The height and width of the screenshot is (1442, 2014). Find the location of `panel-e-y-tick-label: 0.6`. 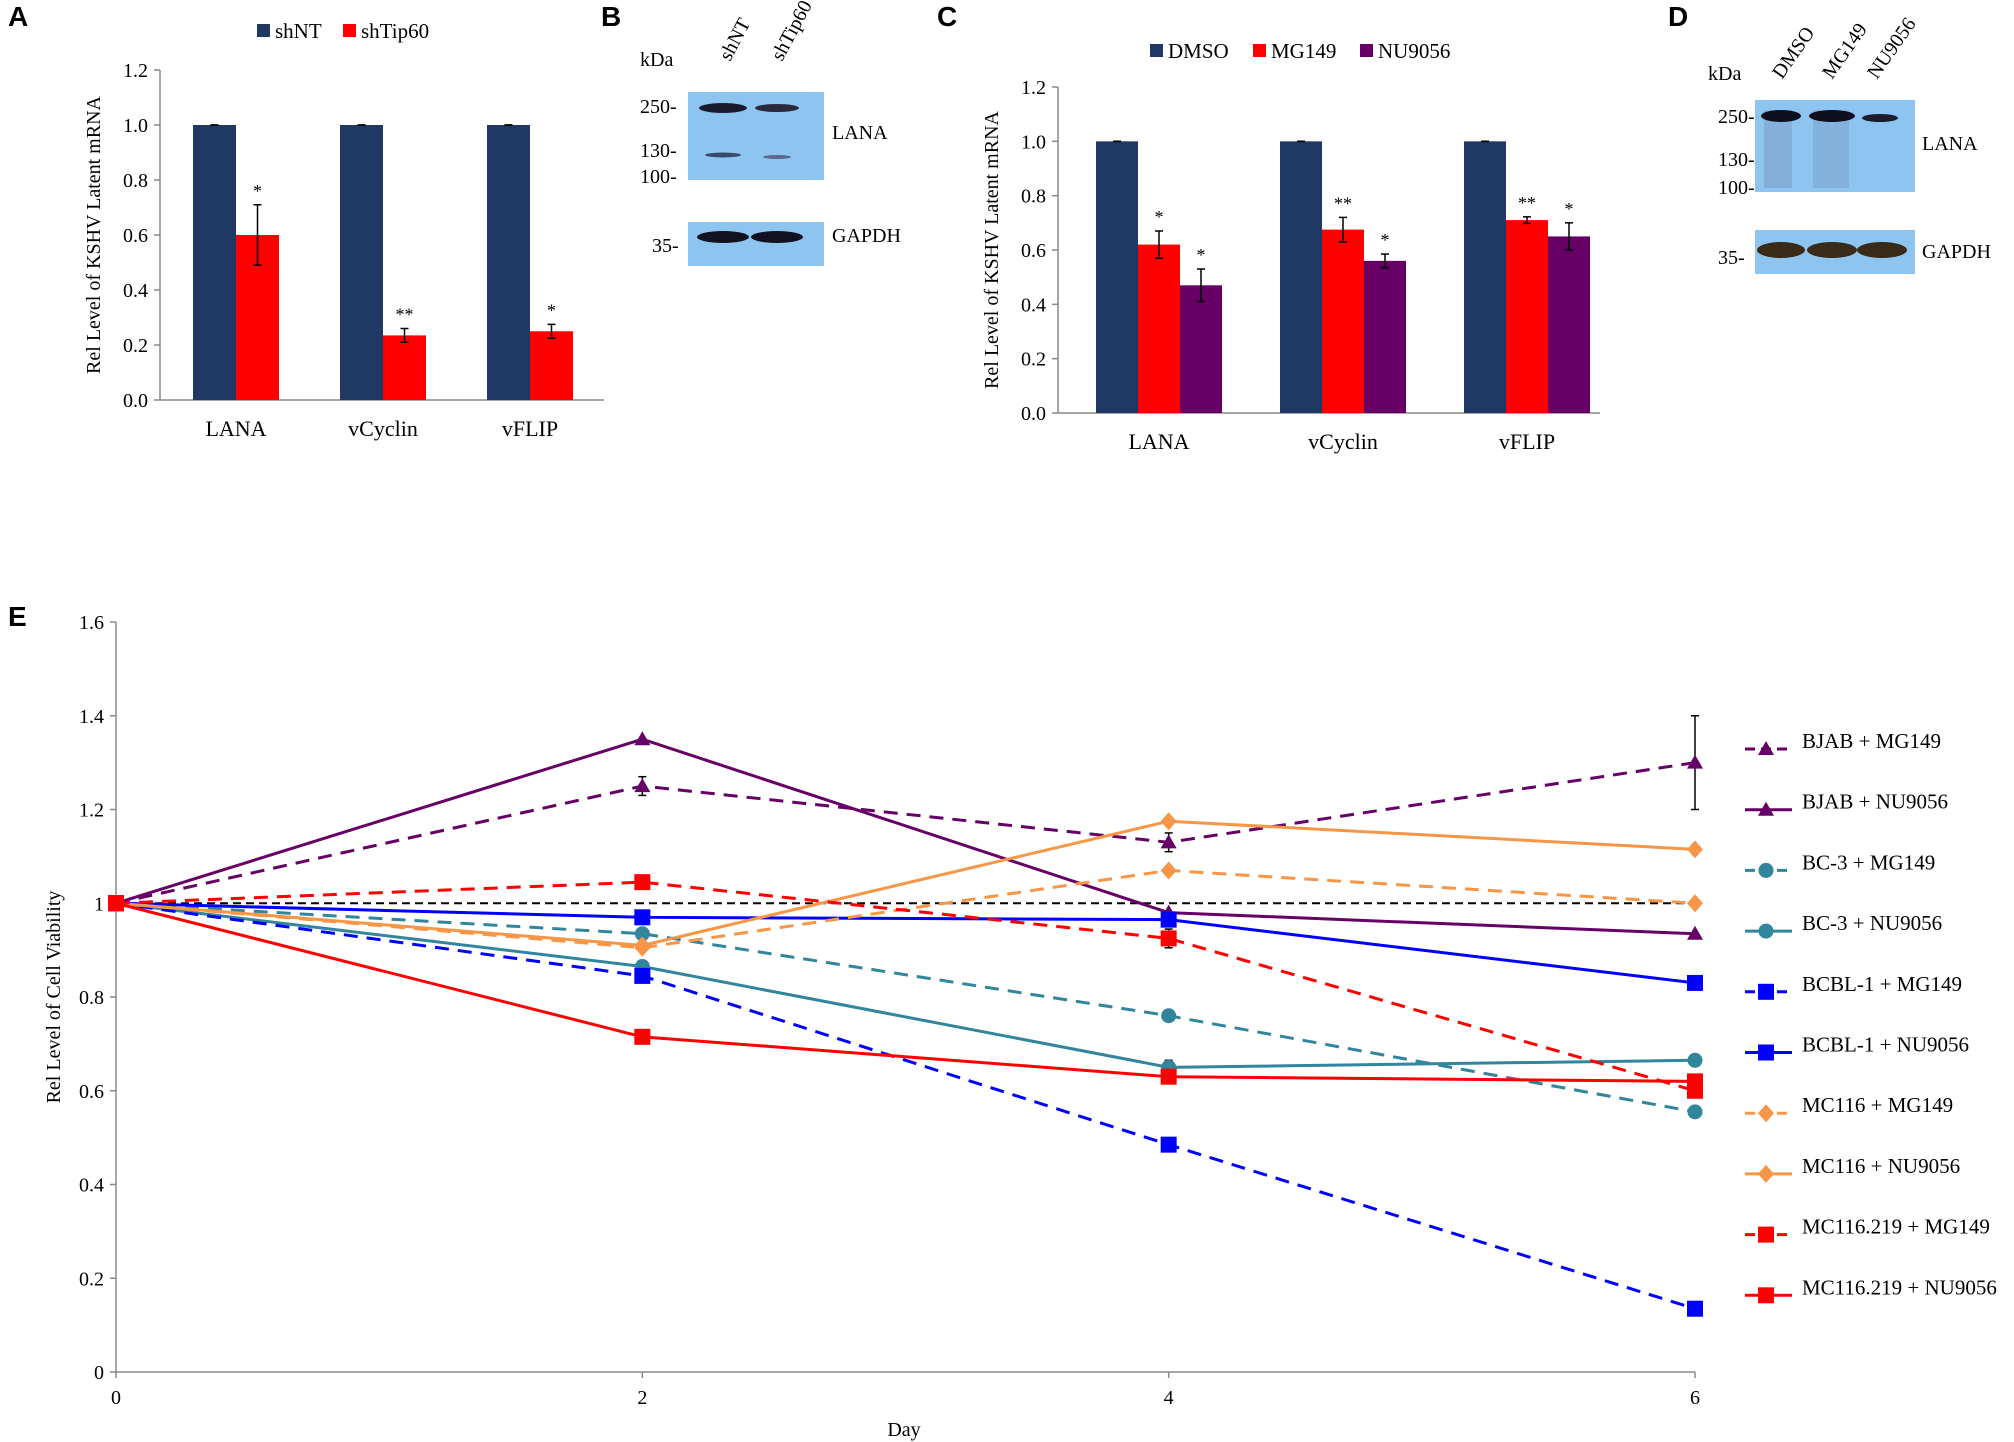

panel-e-y-tick-label: 0.6 is located at coordinates (91, 1092).